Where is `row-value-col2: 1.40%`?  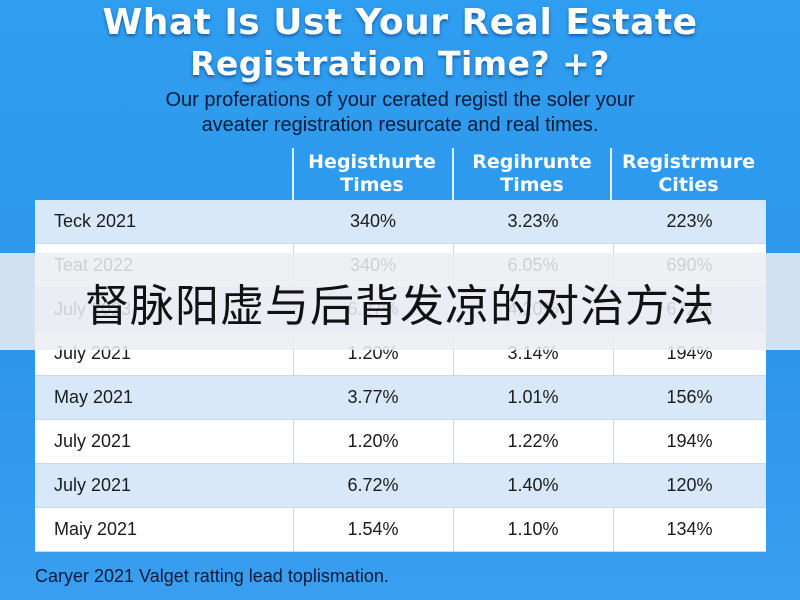 row-value-col2: 1.40% is located at coordinates (533, 485).